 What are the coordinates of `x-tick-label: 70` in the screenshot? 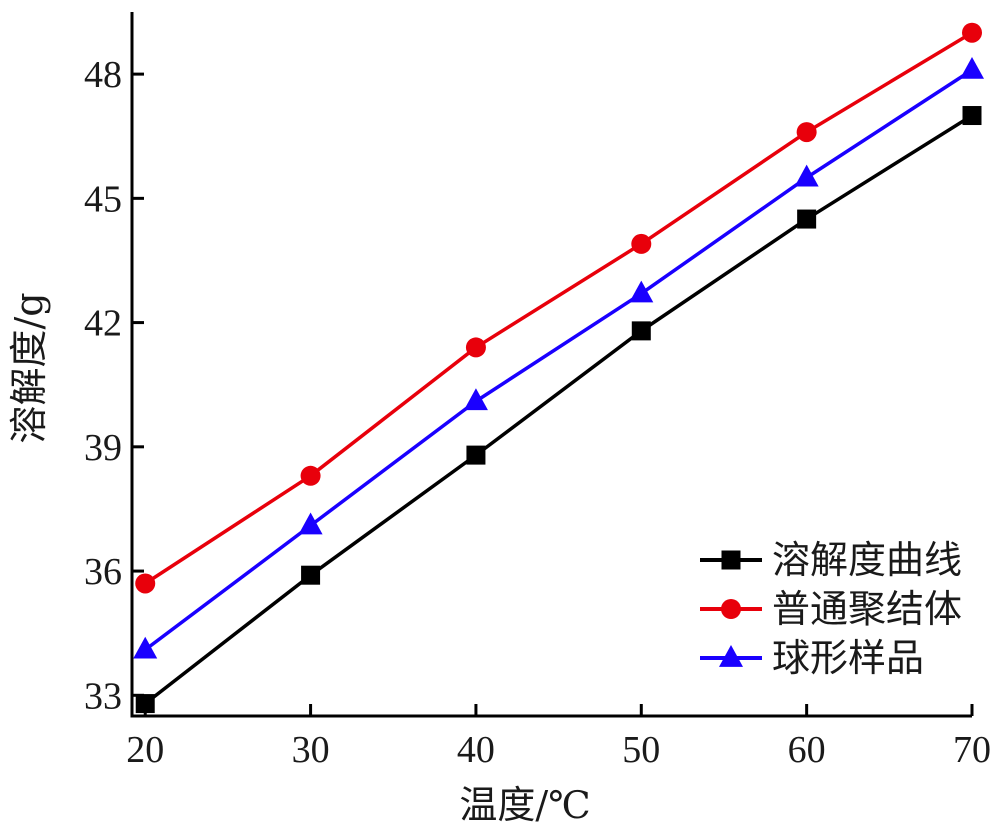 It's located at (972, 750).